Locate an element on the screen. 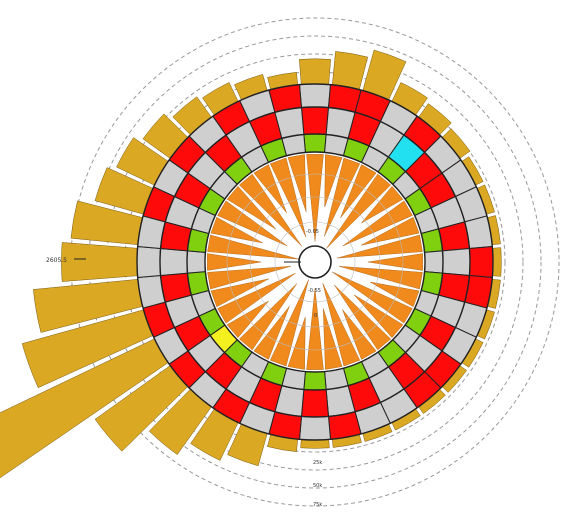 This screenshot has width=569, height=512. inner-mid-label: -0.55 is located at coordinates (314, 291).